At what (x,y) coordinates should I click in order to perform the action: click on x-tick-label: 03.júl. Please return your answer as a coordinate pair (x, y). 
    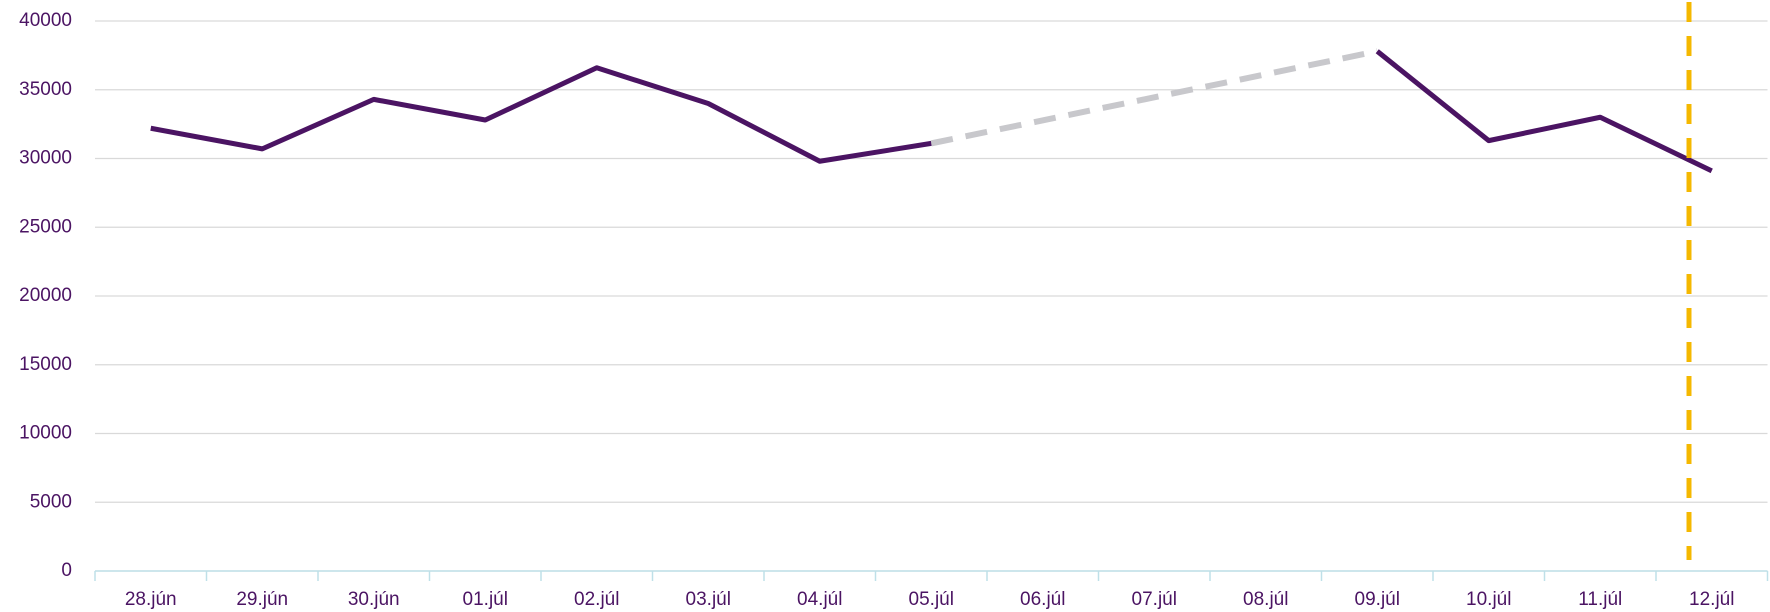
    Looking at the image, I should click on (708, 599).